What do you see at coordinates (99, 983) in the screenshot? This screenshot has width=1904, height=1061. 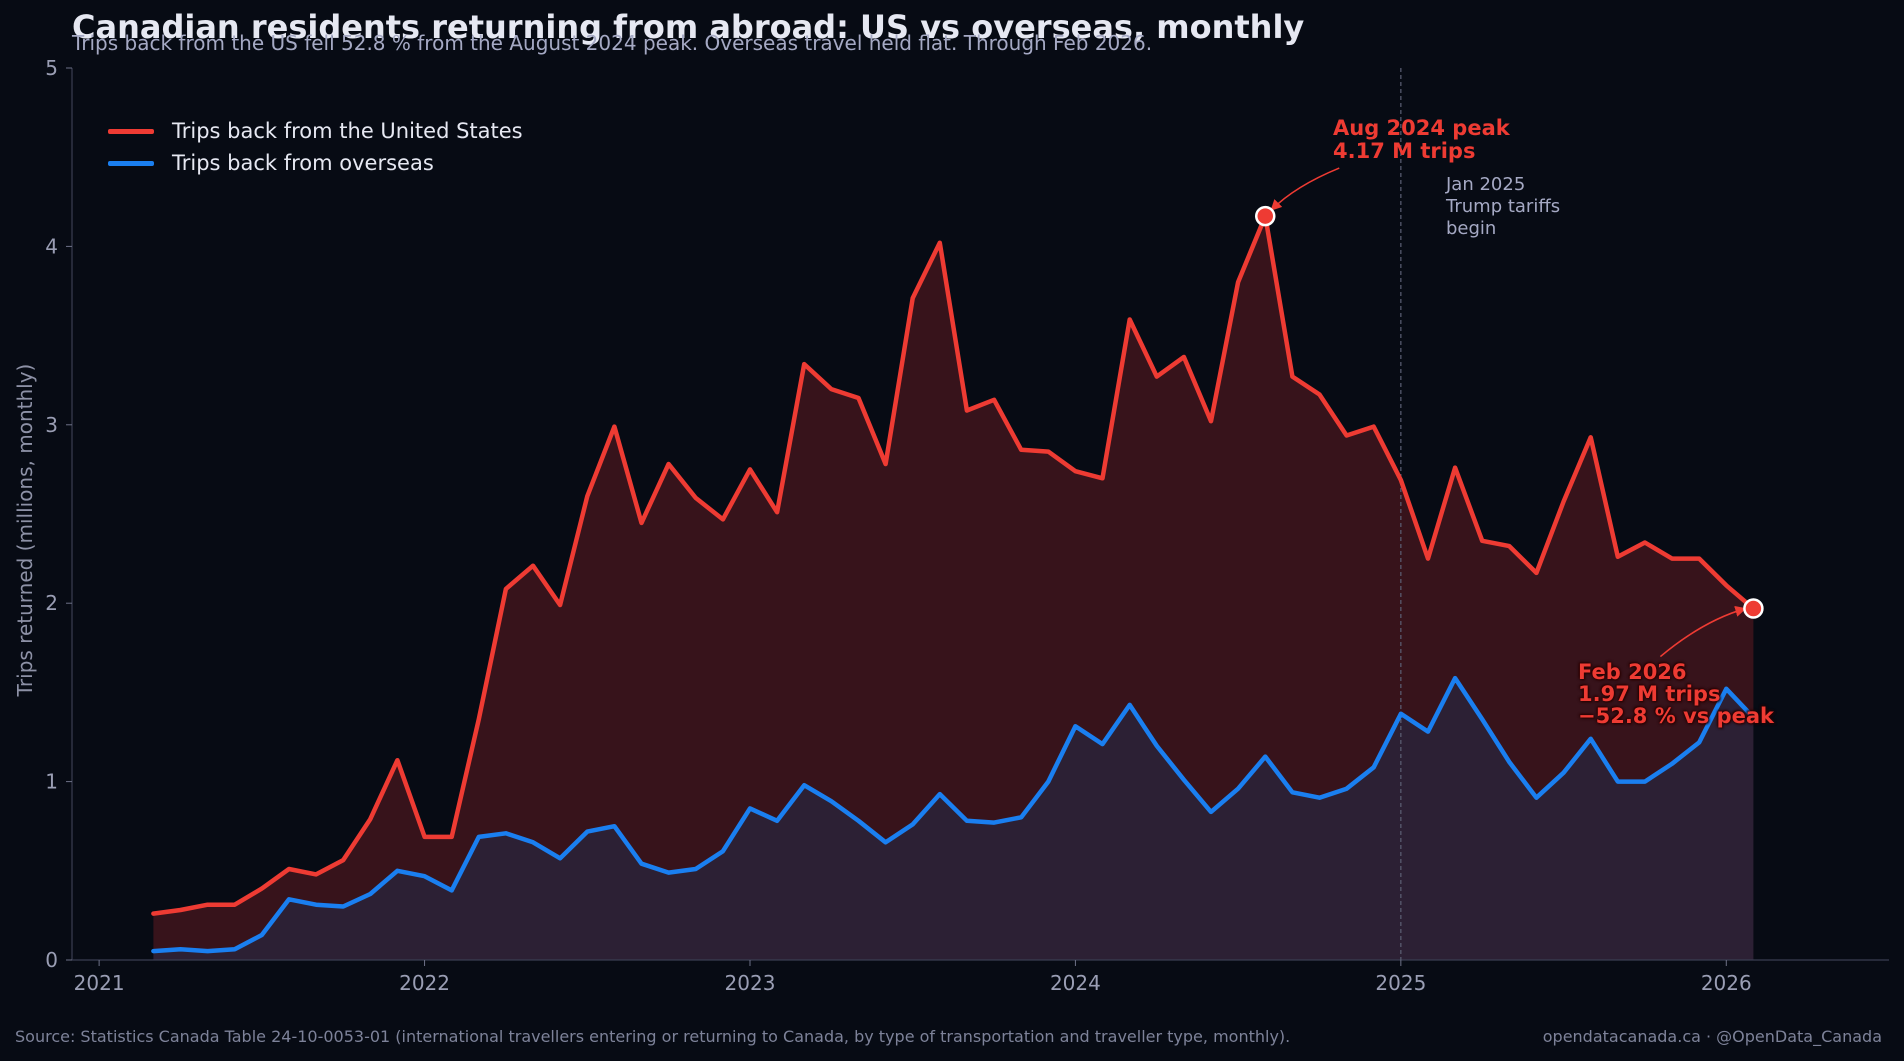 I see `x-tick-label: 2021` at bounding box center [99, 983].